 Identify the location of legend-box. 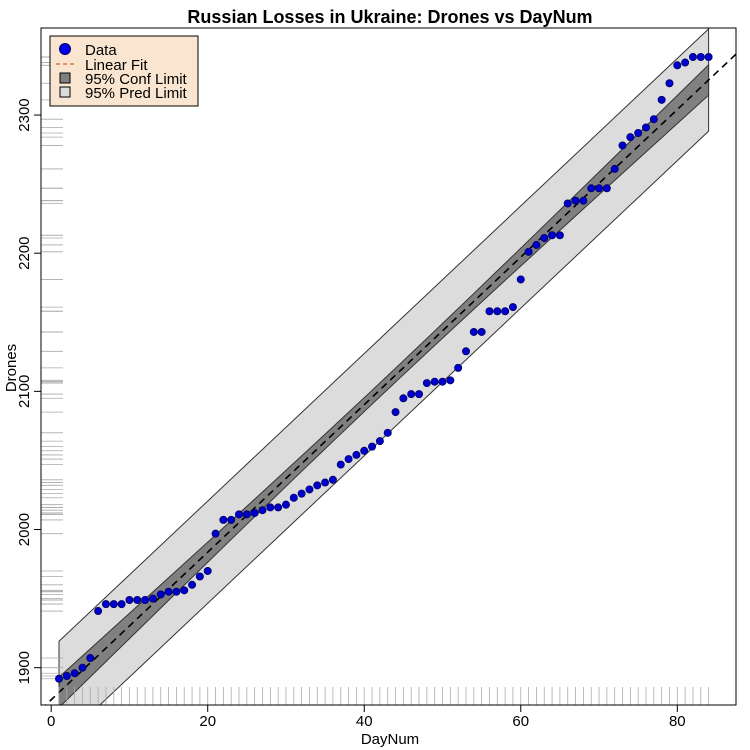
(124, 71).